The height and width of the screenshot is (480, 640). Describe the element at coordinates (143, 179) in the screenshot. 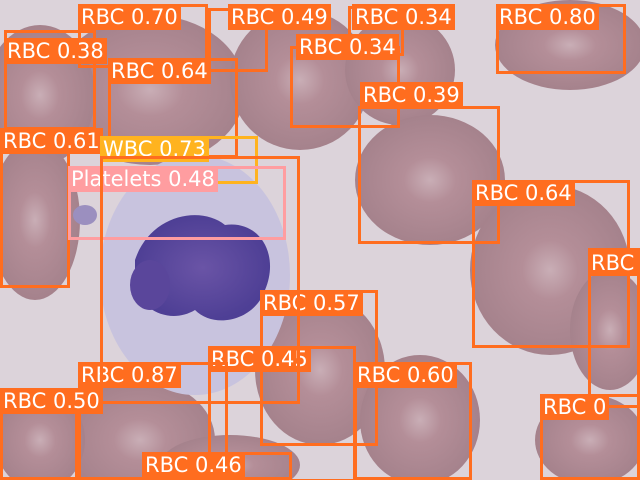

I see `detection-label: Platelets 0.48` at that location.